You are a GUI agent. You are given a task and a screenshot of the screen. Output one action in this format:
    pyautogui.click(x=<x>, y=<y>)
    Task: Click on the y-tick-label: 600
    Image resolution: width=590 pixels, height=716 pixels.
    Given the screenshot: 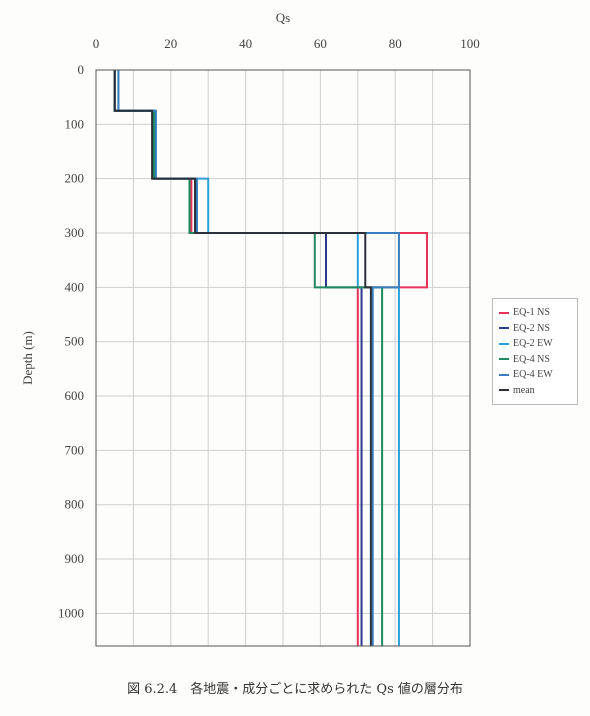 What is the action you would take?
    pyautogui.click(x=75, y=395)
    